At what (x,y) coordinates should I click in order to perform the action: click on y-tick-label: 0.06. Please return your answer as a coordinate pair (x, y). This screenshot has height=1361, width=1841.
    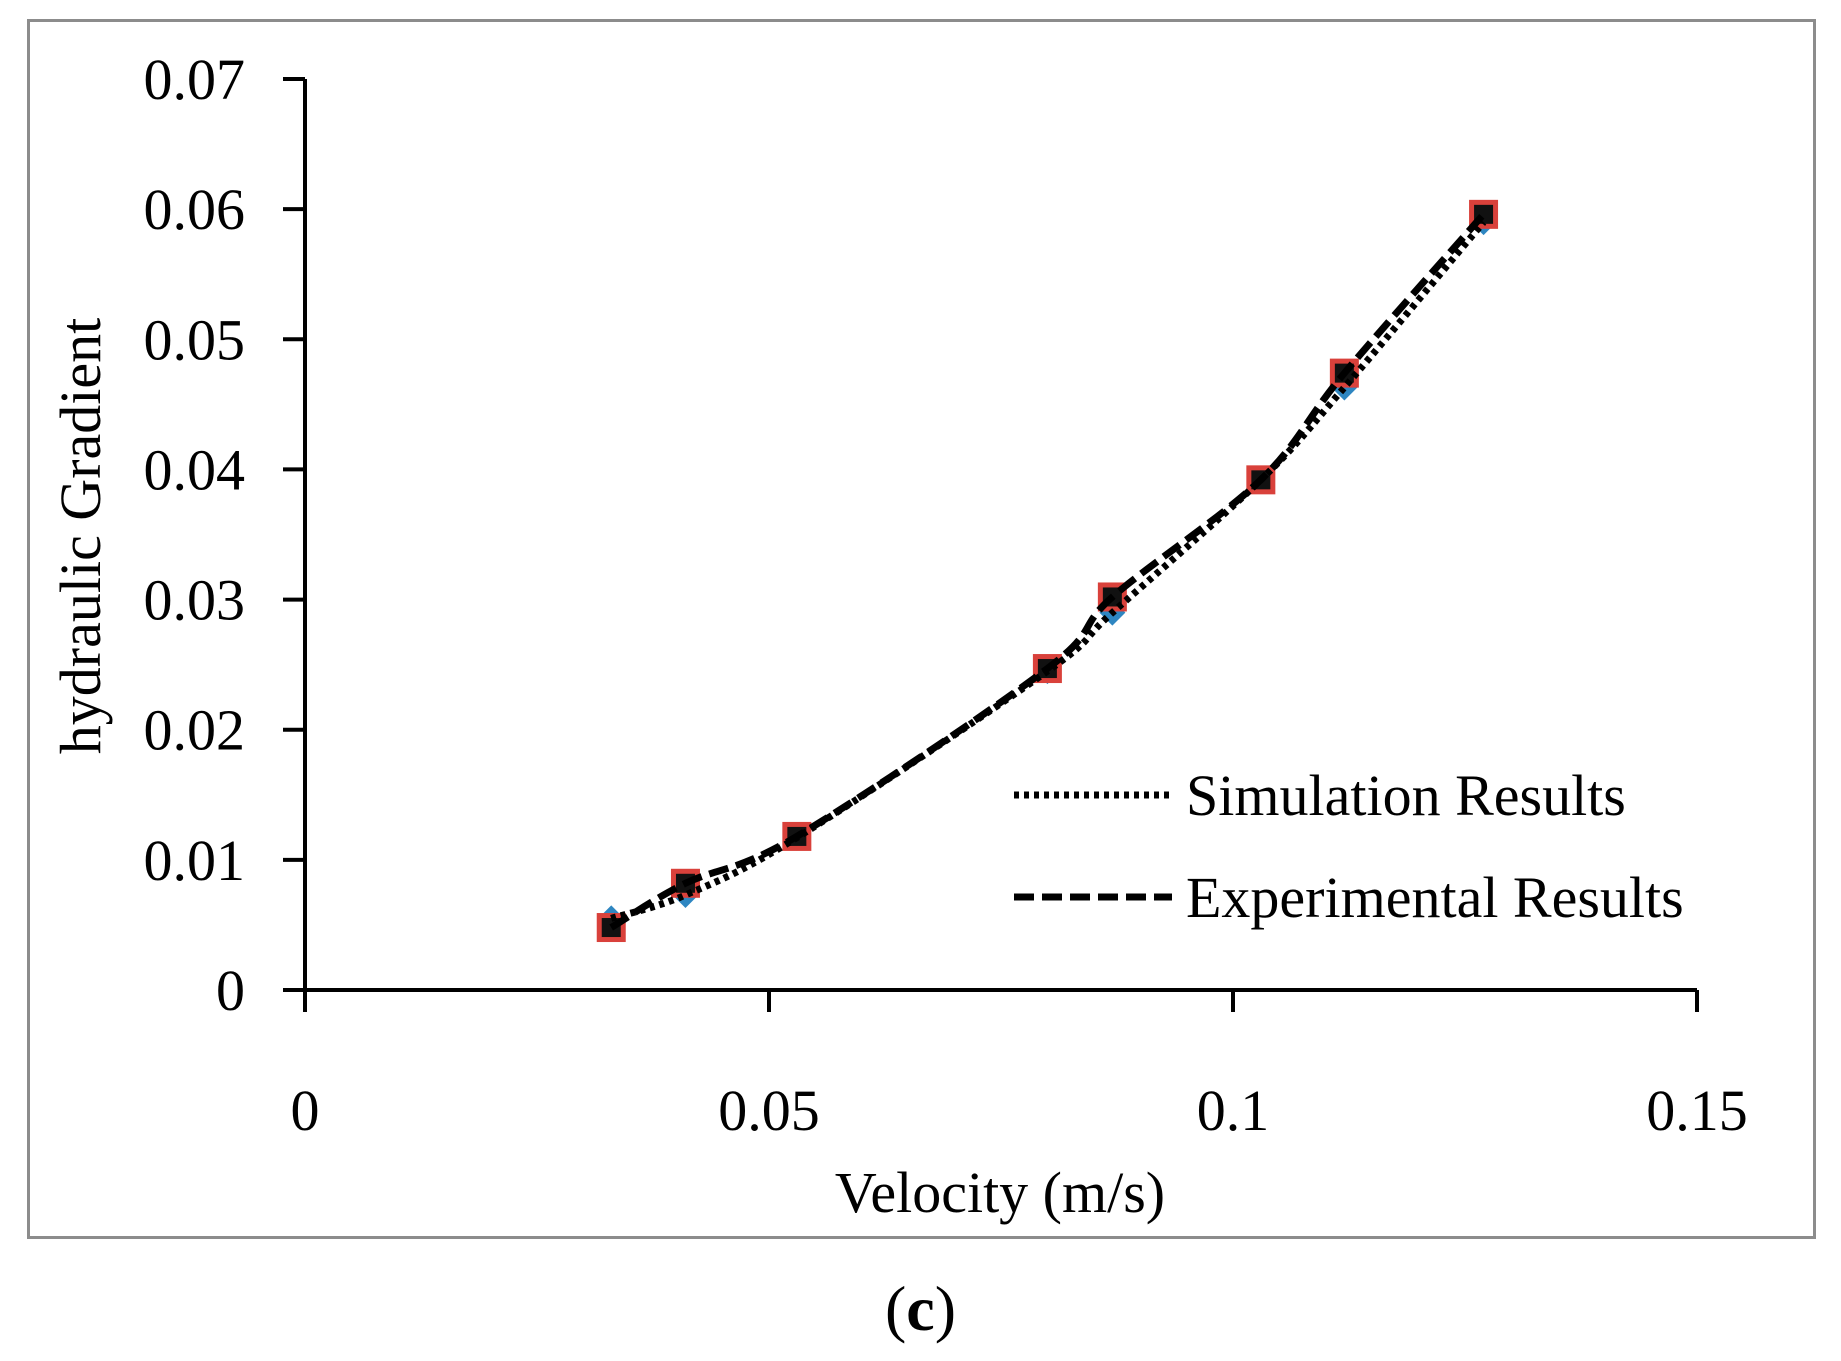
    Looking at the image, I should click on (195, 209).